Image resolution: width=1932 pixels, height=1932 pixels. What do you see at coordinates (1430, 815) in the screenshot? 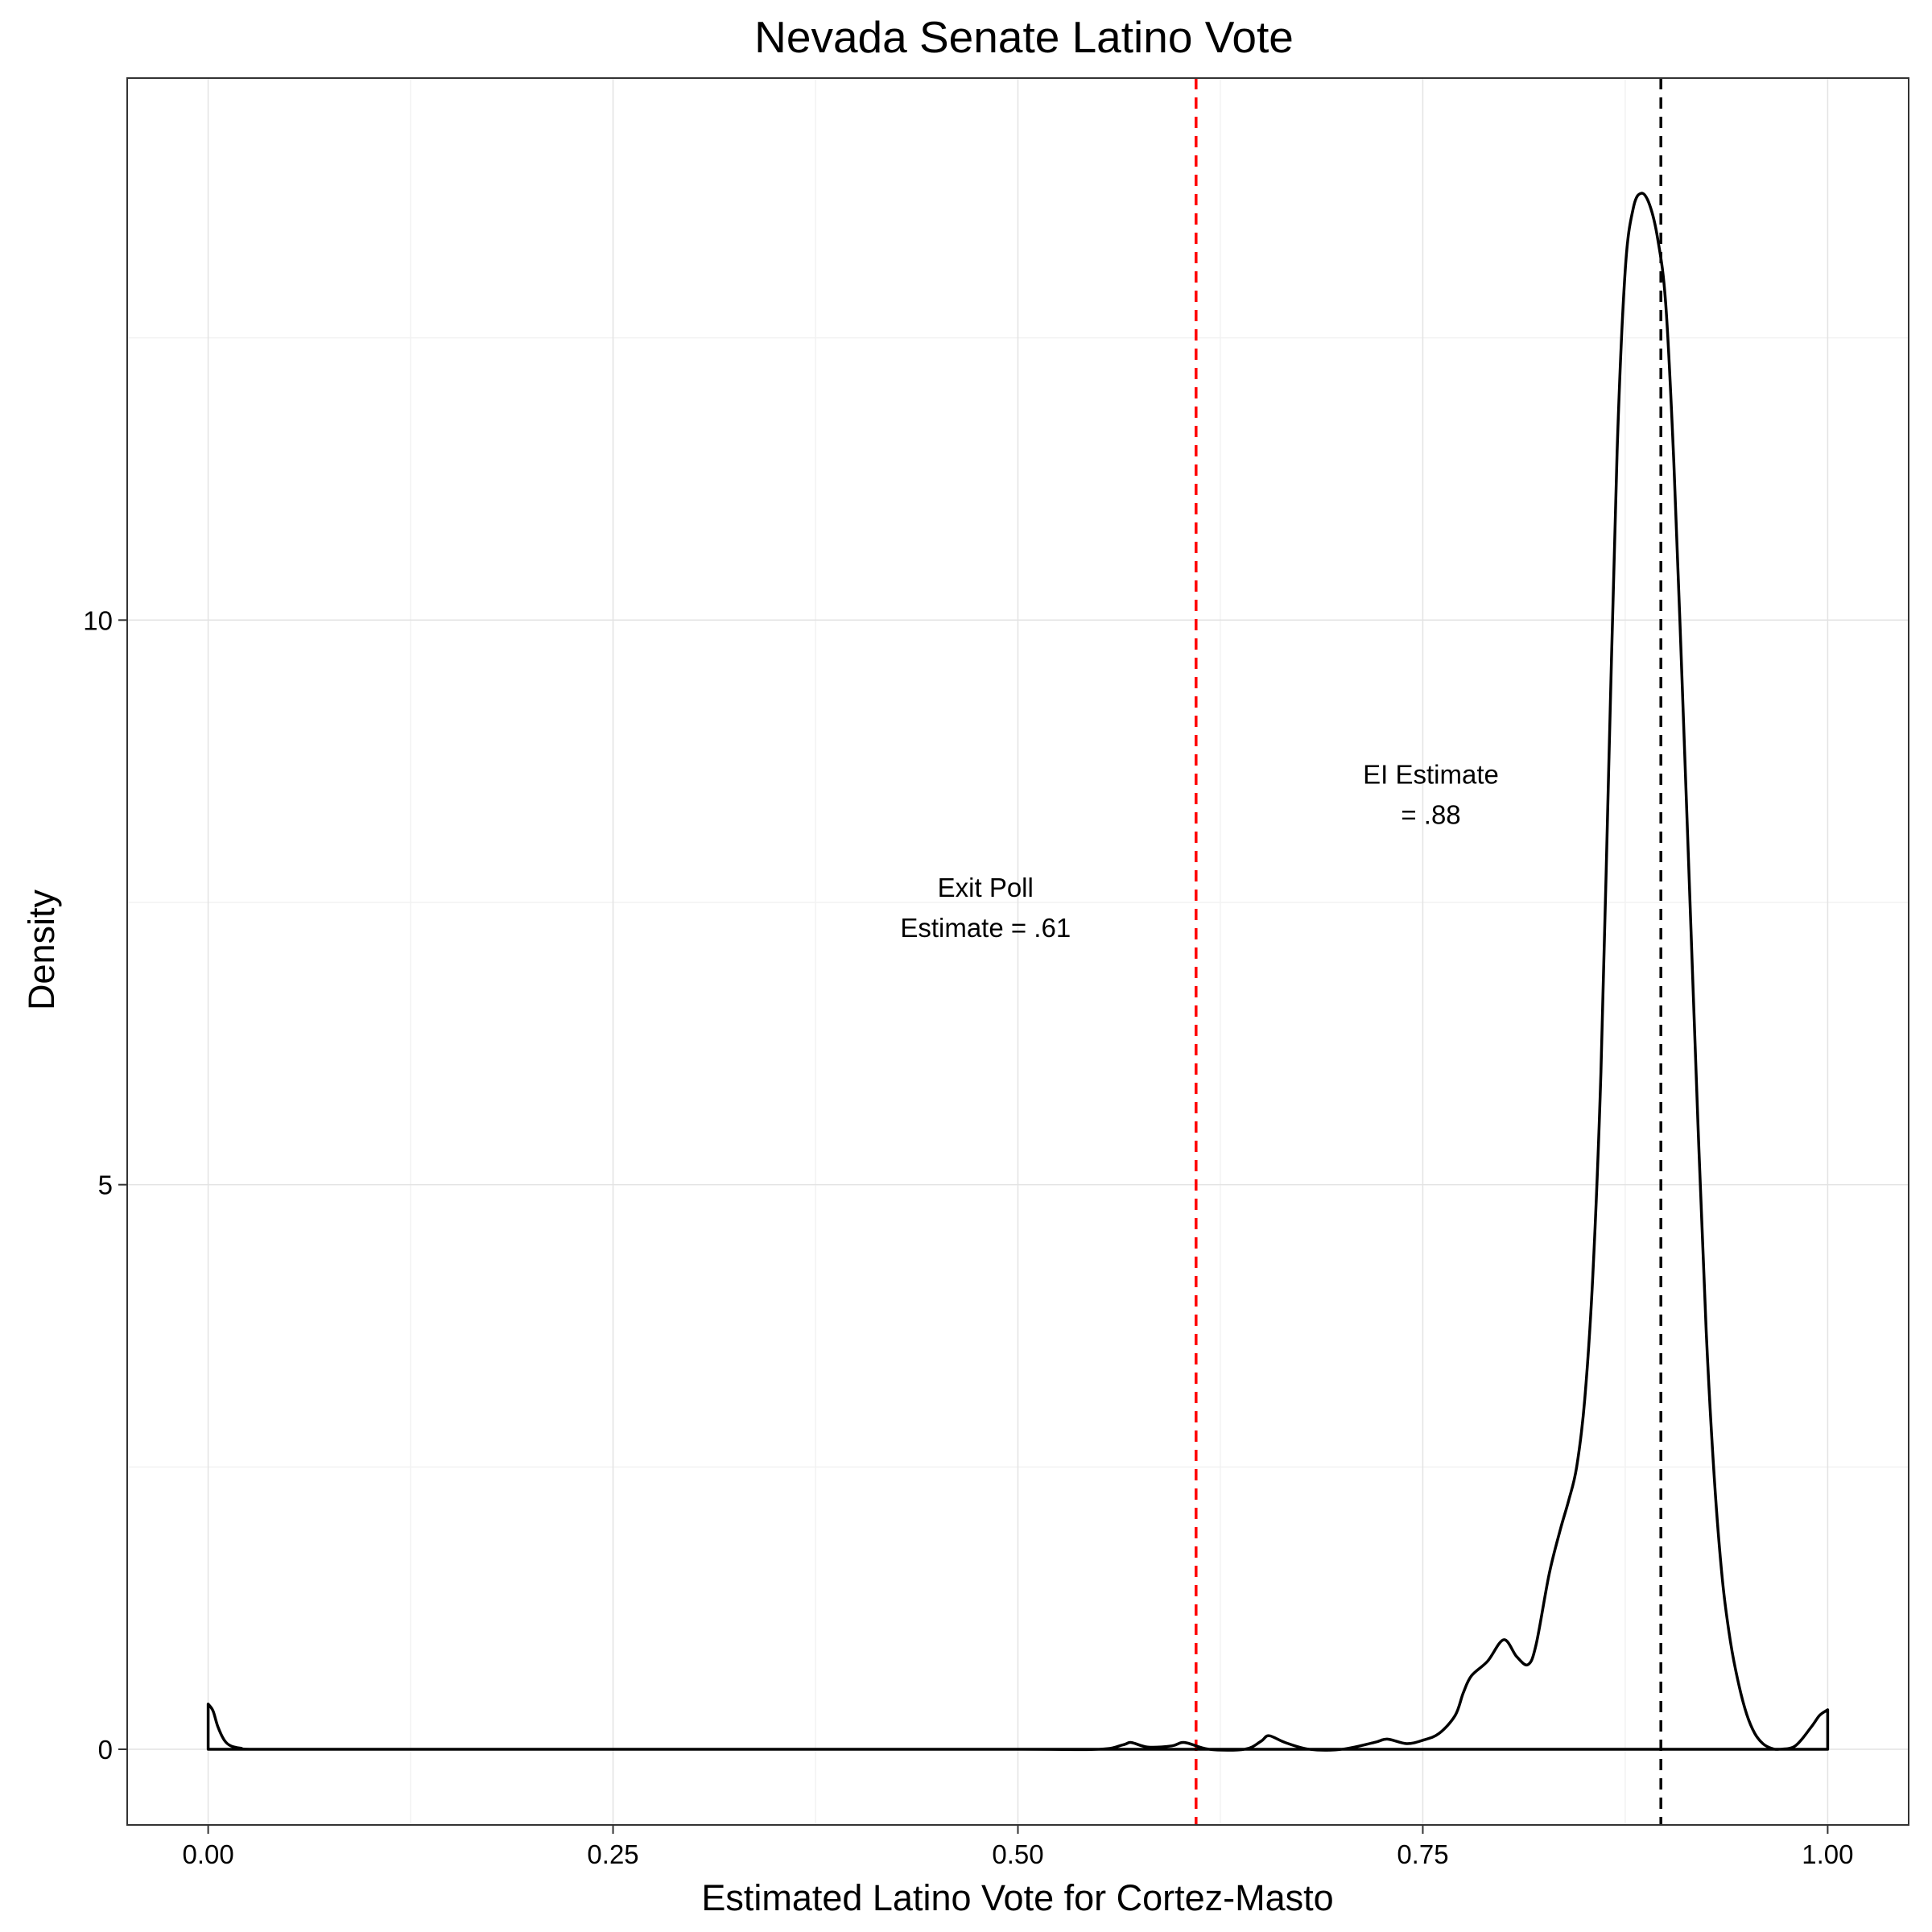
I see `ei-estimate-annotation-line: = .88` at bounding box center [1430, 815].